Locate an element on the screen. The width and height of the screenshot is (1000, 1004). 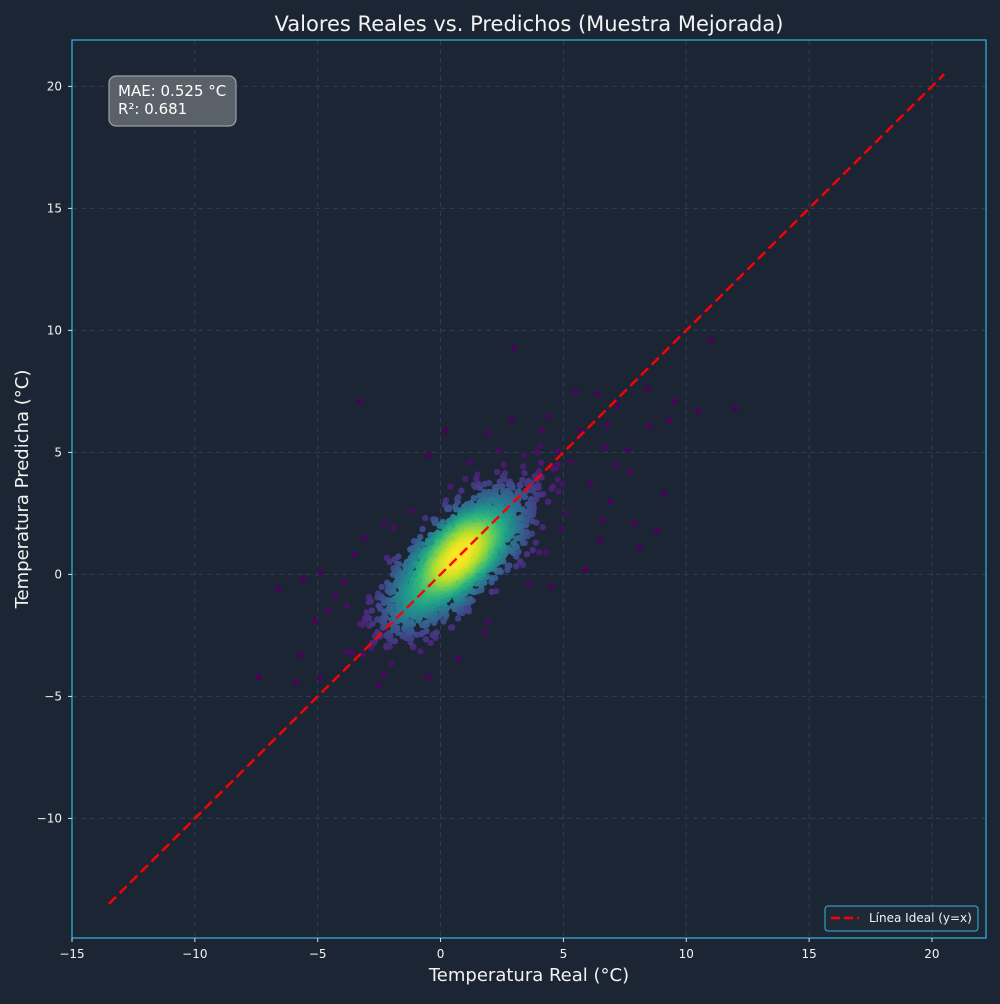
x-axis-label: Temperatura Real (°C) is located at coordinates (528, 975).